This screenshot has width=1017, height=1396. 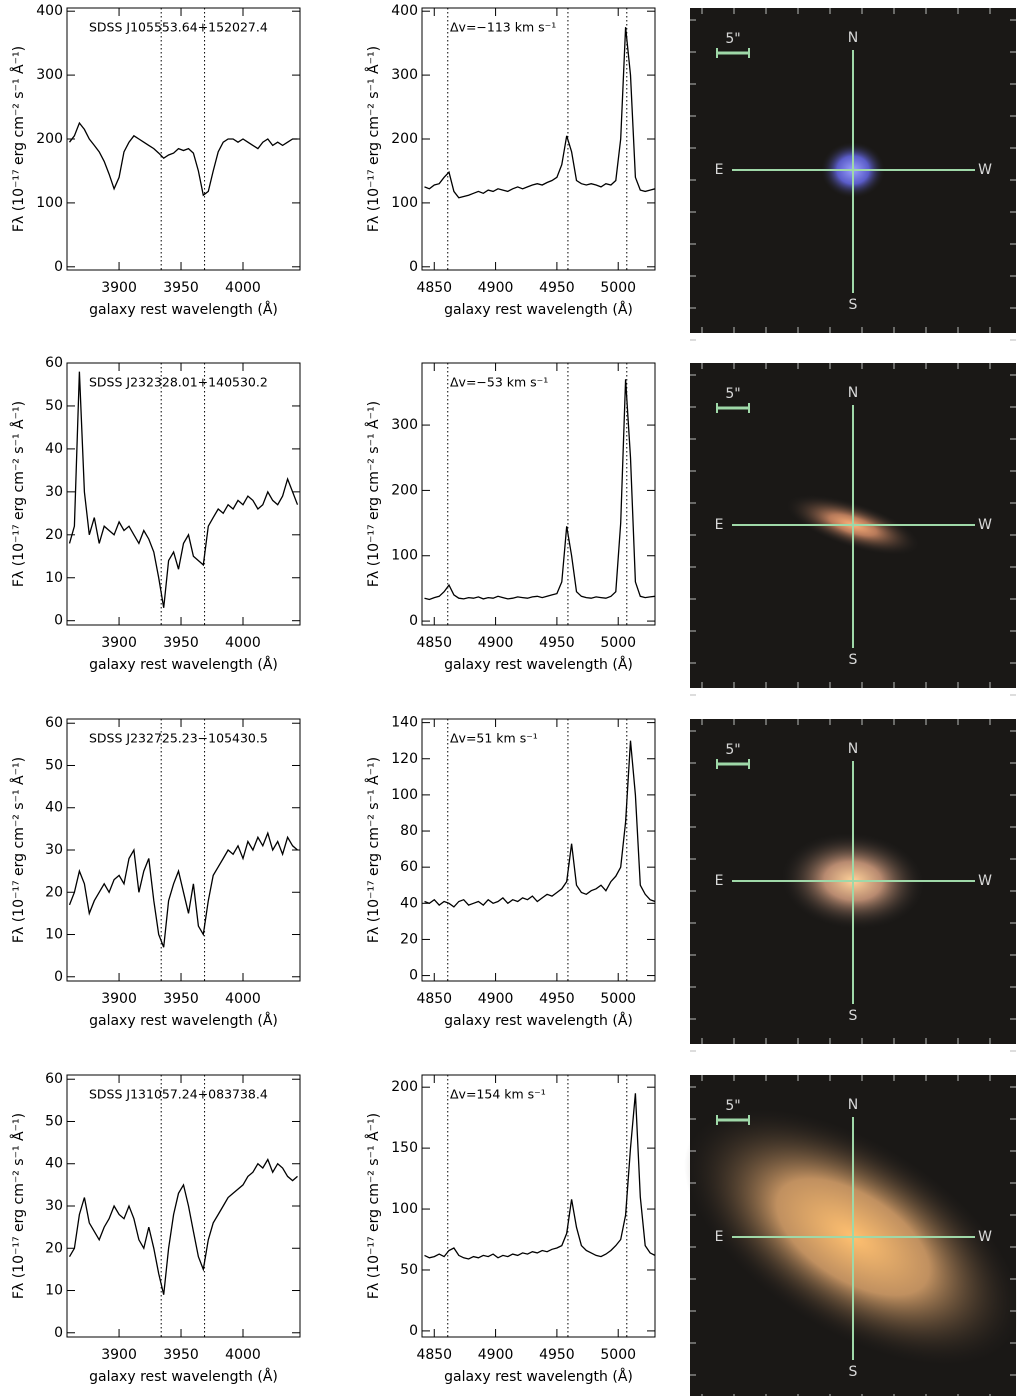 What do you see at coordinates (498, 1094) in the screenshot?
I see `annotation: Δv=154 km s⁻¹` at bounding box center [498, 1094].